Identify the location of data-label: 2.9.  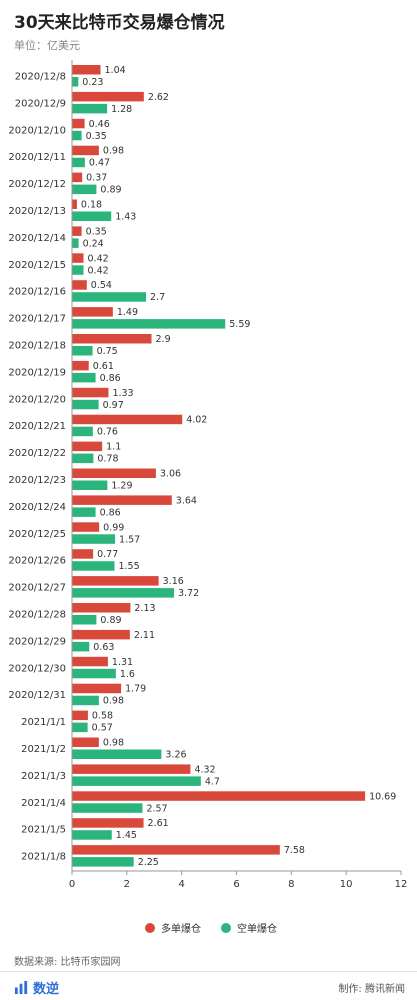
(163, 339).